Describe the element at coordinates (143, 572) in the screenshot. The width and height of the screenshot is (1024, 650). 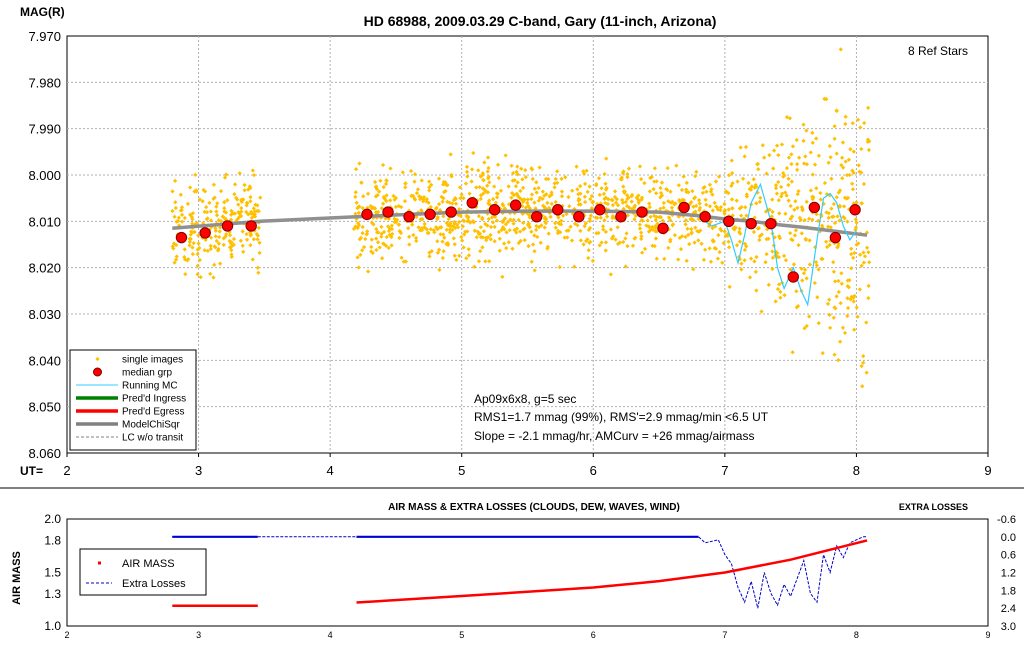
I see `bottom-legend-box` at that location.